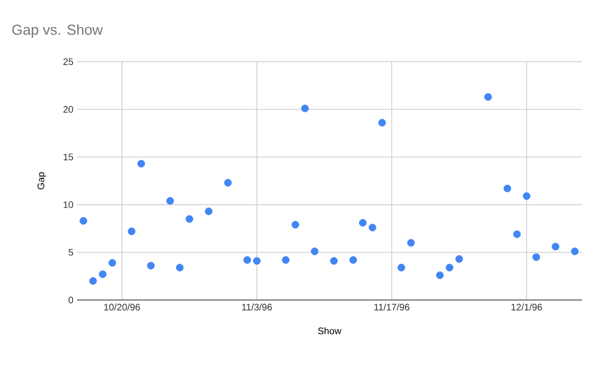 Image resolution: width=600 pixels, height=371 pixels. I want to click on y-axis-title: Gap, so click(42, 181).